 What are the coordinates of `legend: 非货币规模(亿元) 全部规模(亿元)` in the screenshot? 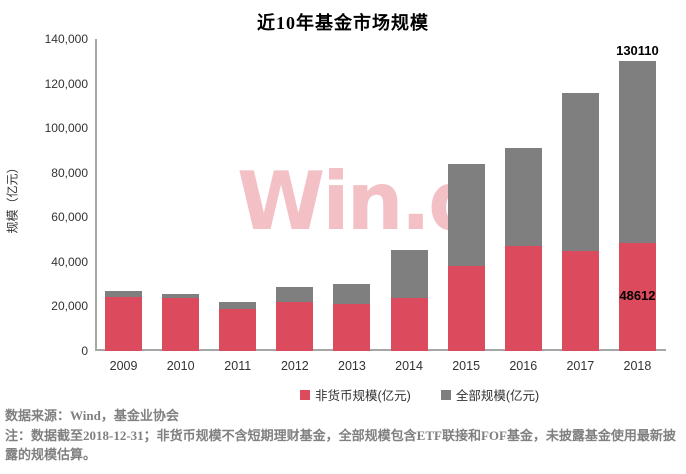 It's located at (419, 394).